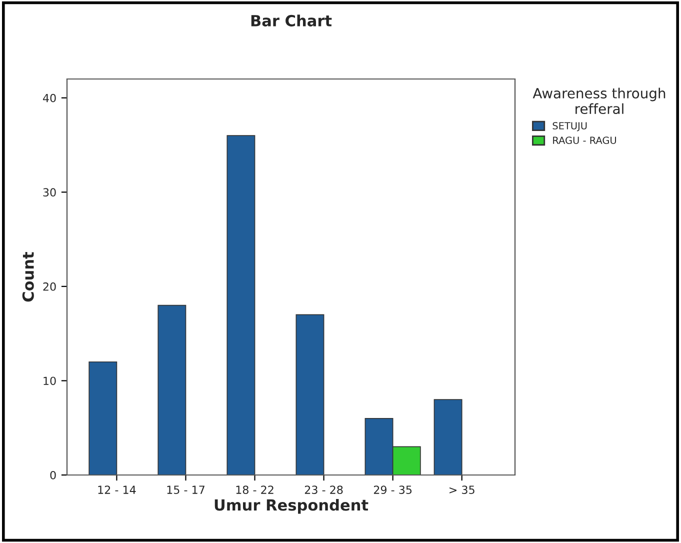 Image resolution: width=681 pixels, height=543 pixels. I want to click on chart-title: Bar Chart, so click(291, 20).